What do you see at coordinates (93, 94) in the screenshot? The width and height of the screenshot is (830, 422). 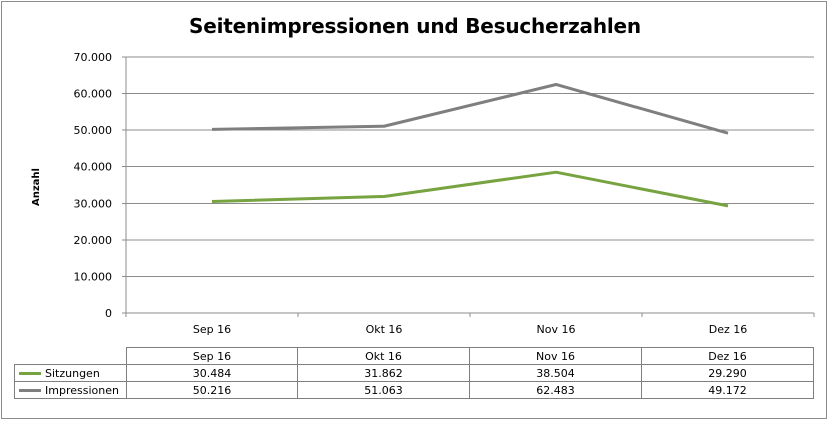 I see `y-tick-label: 60.000` at bounding box center [93, 94].